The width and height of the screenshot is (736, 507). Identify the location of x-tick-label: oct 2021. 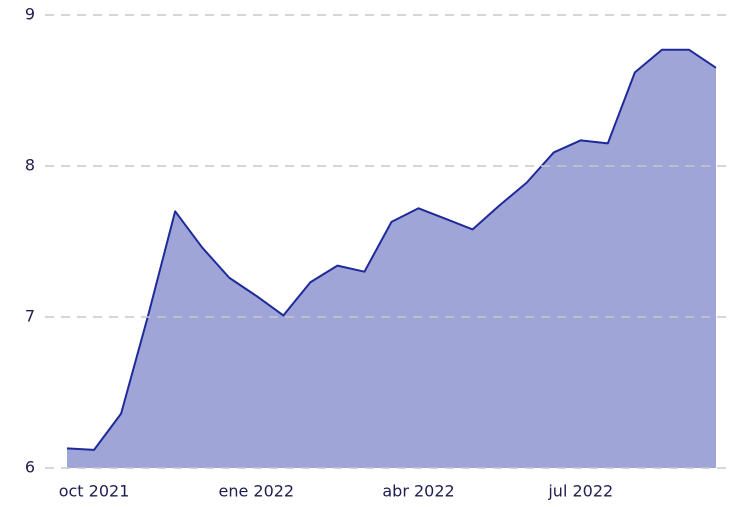
(94, 491).